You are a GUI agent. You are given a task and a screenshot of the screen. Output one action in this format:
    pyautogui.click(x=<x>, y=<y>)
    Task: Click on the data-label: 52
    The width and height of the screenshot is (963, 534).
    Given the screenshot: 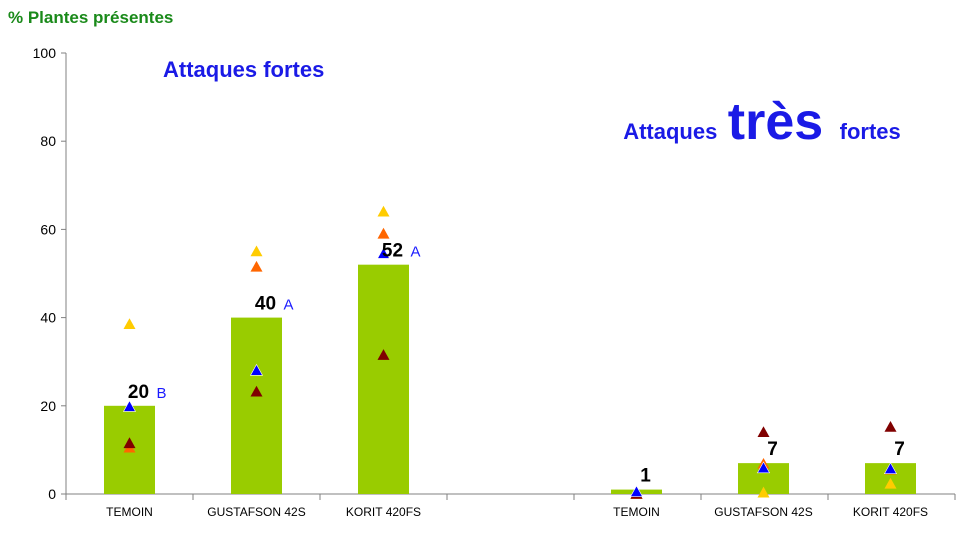 What is the action you would take?
    pyautogui.click(x=392, y=251)
    